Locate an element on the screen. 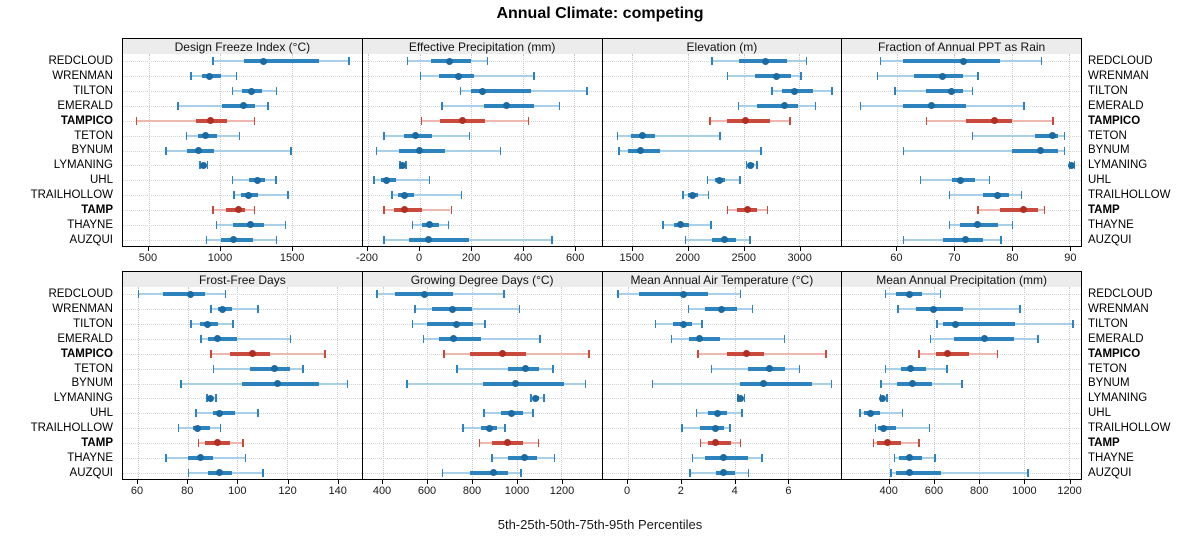 Image resolution: width=1200 pixels, height=550 pixels. gridline-vertical is located at coordinates (523, 150).